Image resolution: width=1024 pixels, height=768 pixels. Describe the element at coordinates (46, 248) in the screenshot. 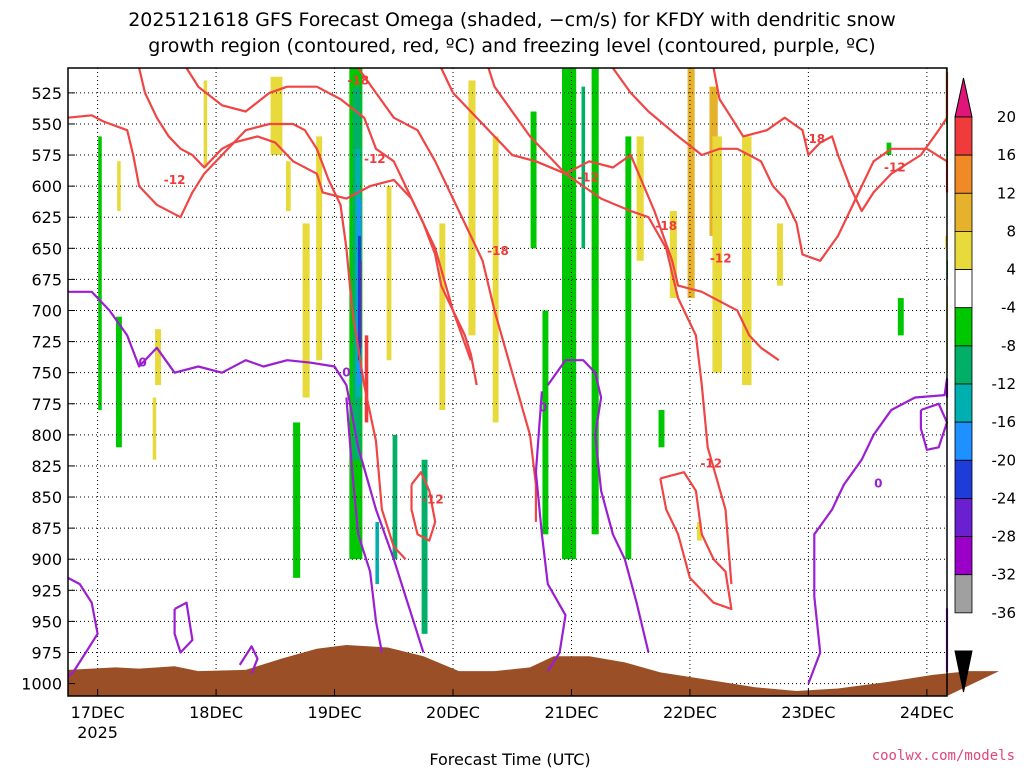

I see `y-tick-label-5: 650` at that location.